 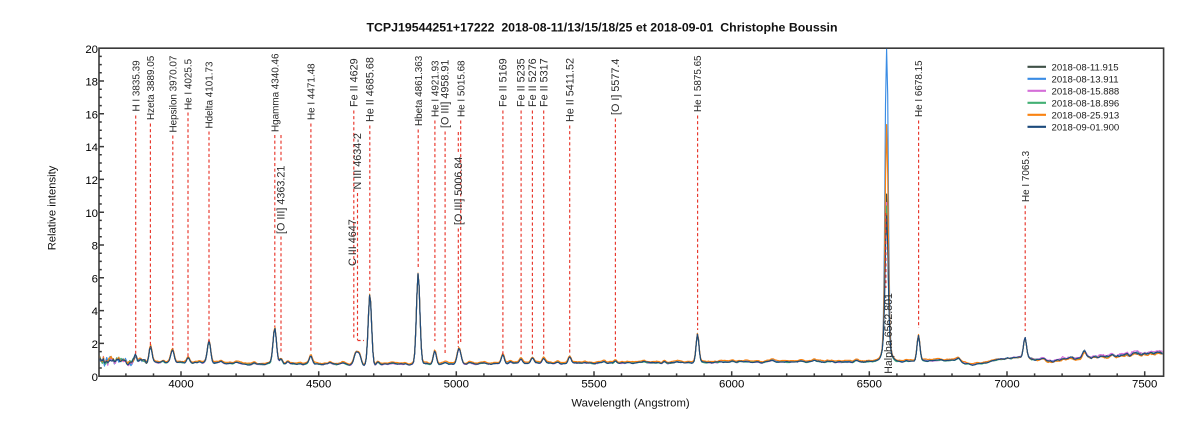 What do you see at coordinates (544, 82) in the screenshot?
I see `svg-text: Fe II 5317` at bounding box center [544, 82].